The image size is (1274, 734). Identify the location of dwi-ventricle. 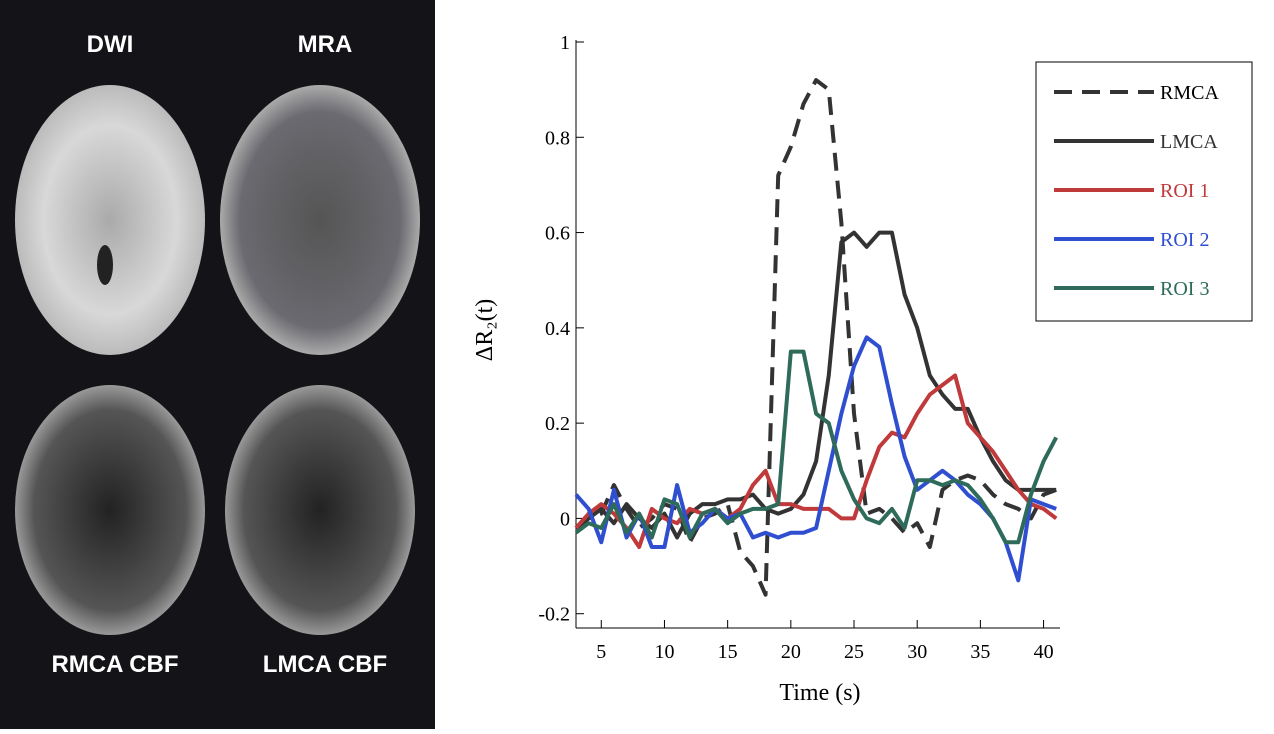
(105, 265).